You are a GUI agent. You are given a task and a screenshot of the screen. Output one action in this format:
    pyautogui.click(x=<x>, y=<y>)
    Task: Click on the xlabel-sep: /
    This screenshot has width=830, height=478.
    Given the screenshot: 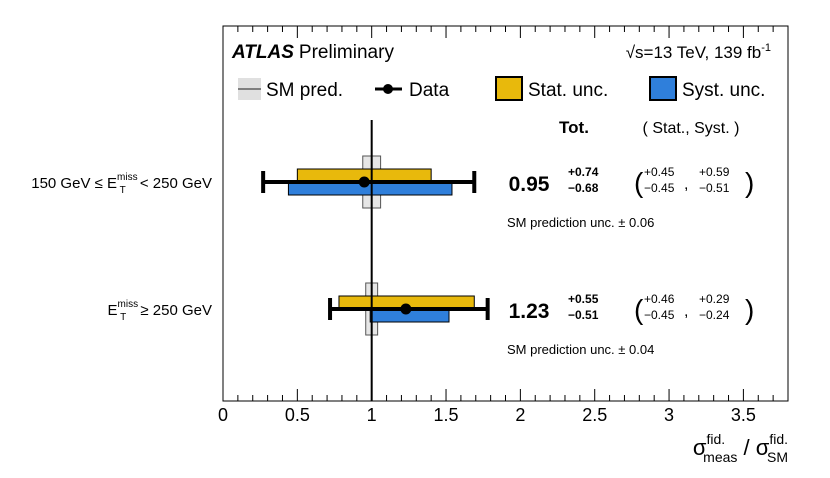 What is the action you would take?
    pyautogui.click(x=746, y=447)
    